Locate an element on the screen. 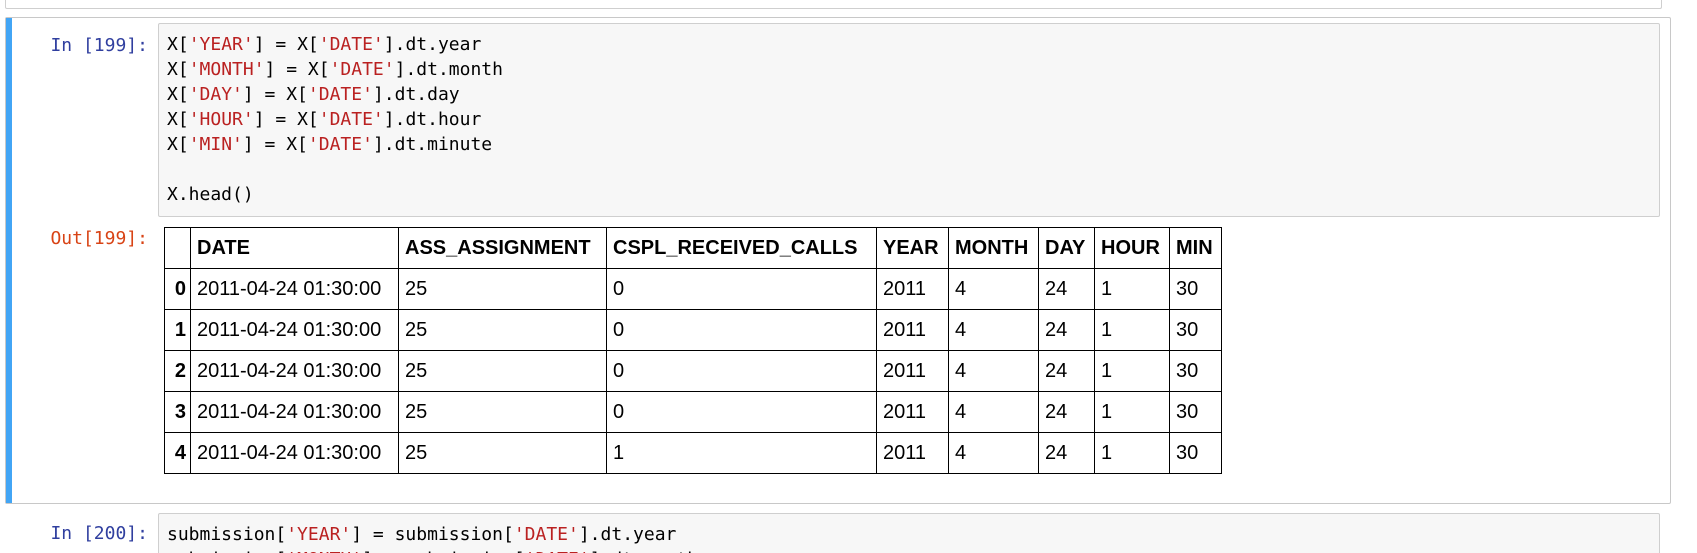  code-line: X['DAY'] = X['DATE'].dt.day is located at coordinates (909, 94).